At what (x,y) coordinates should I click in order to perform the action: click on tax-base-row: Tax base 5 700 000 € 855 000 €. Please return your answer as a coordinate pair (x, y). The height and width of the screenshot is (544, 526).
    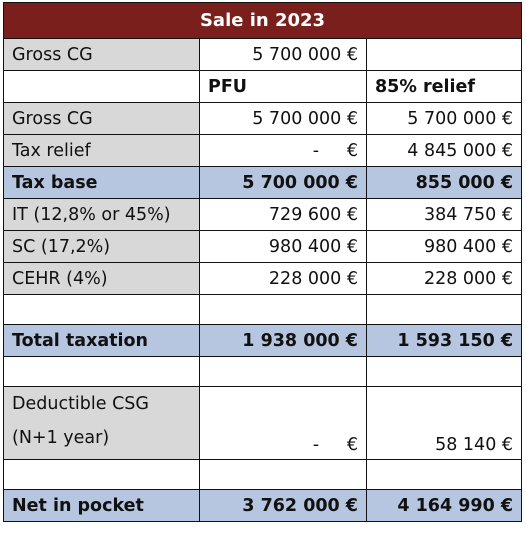
    Looking at the image, I should click on (263, 182).